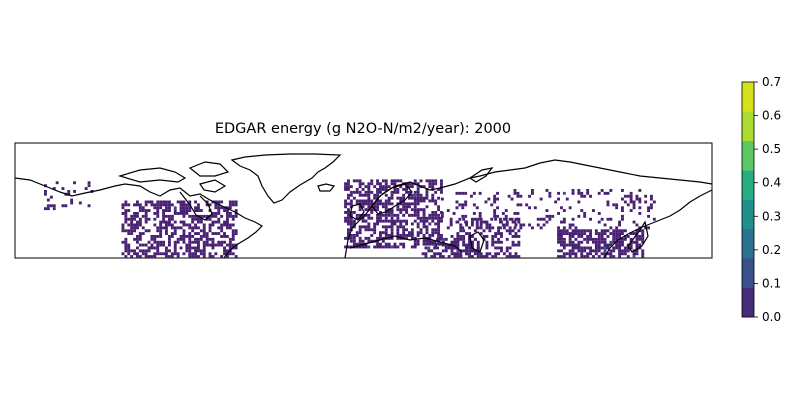 Image resolution: width=800 pixels, height=400 pixels. I want to click on colorbar-band, so click(748, 155).